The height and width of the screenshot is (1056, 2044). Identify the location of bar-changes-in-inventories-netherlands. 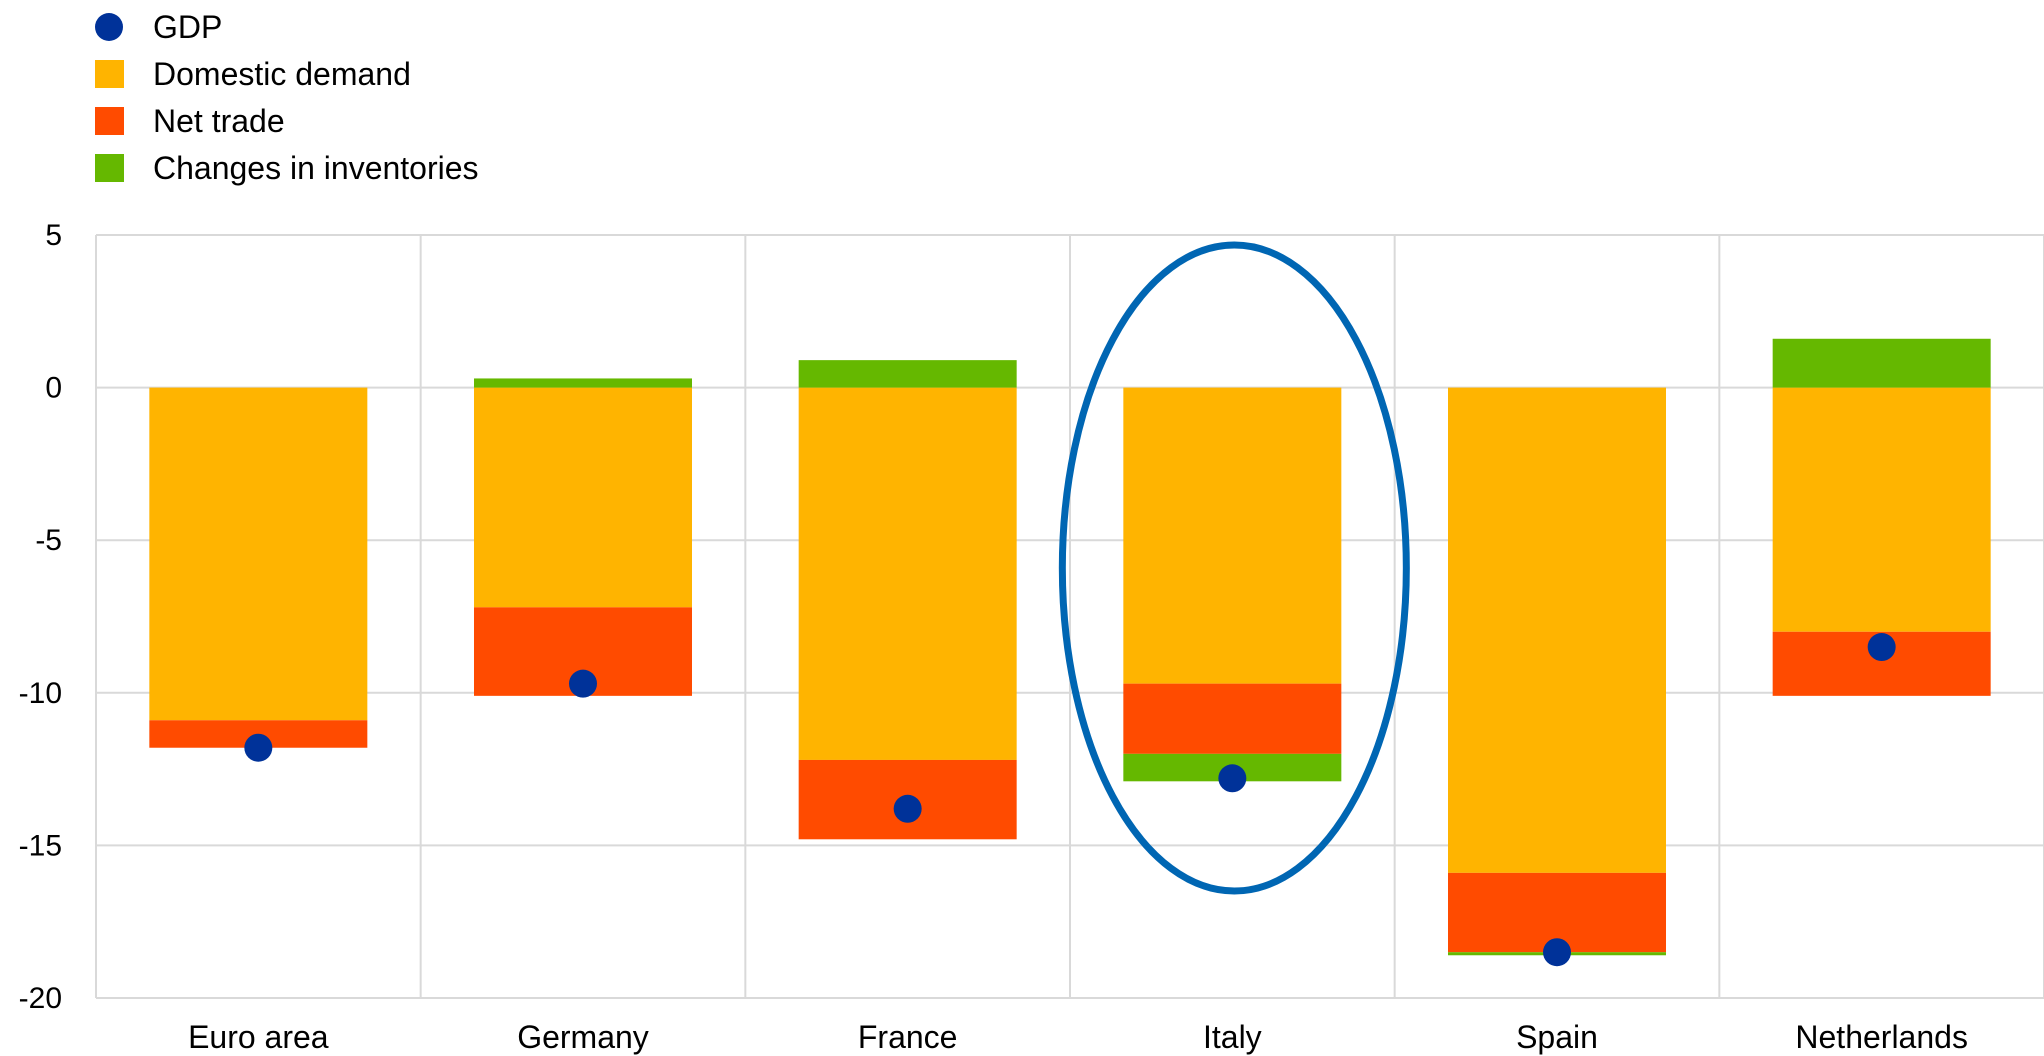
(1881, 363).